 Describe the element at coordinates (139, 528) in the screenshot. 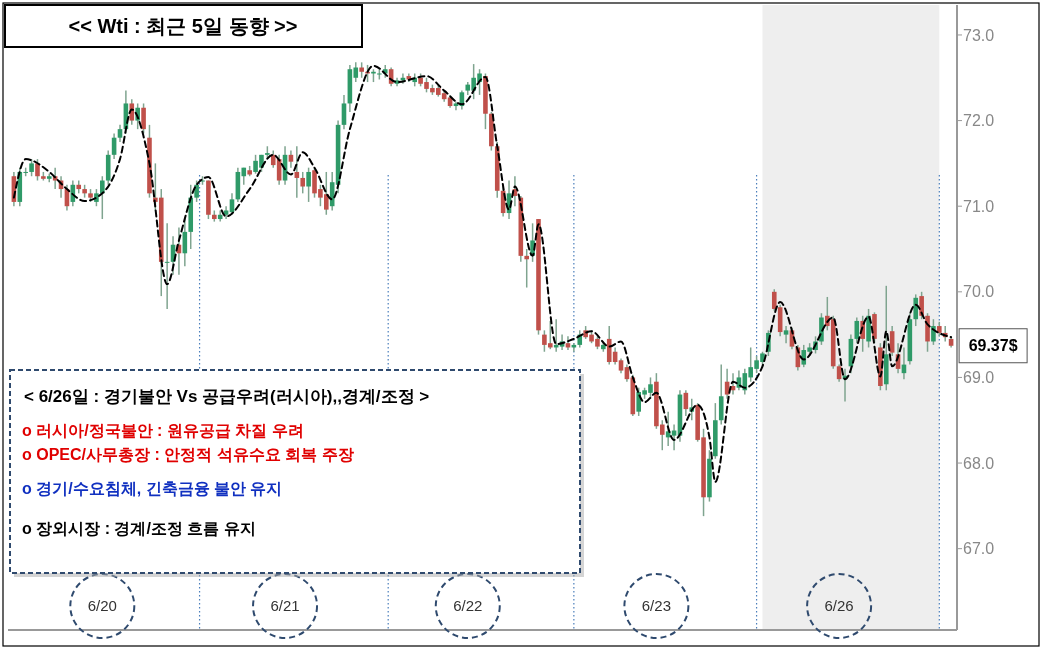

I see `annotation: o 장외시장 : 경계/조정 흐름 유지` at that location.